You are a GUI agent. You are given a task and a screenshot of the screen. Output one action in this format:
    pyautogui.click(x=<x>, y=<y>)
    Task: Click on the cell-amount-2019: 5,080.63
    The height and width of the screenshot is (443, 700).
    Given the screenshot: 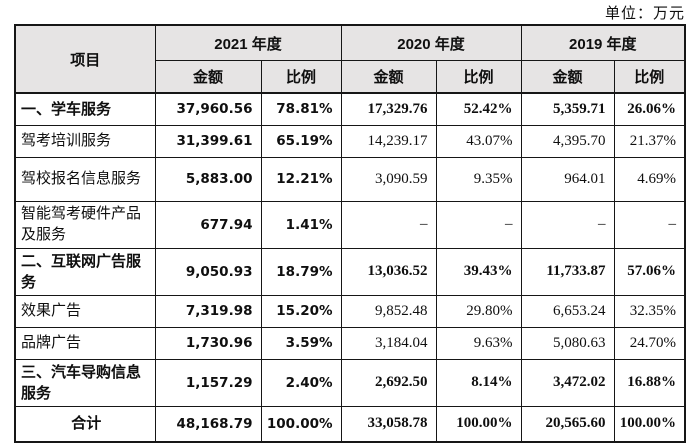 What is the action you would take?
    pyautogui.click(x=567, y=343)
    